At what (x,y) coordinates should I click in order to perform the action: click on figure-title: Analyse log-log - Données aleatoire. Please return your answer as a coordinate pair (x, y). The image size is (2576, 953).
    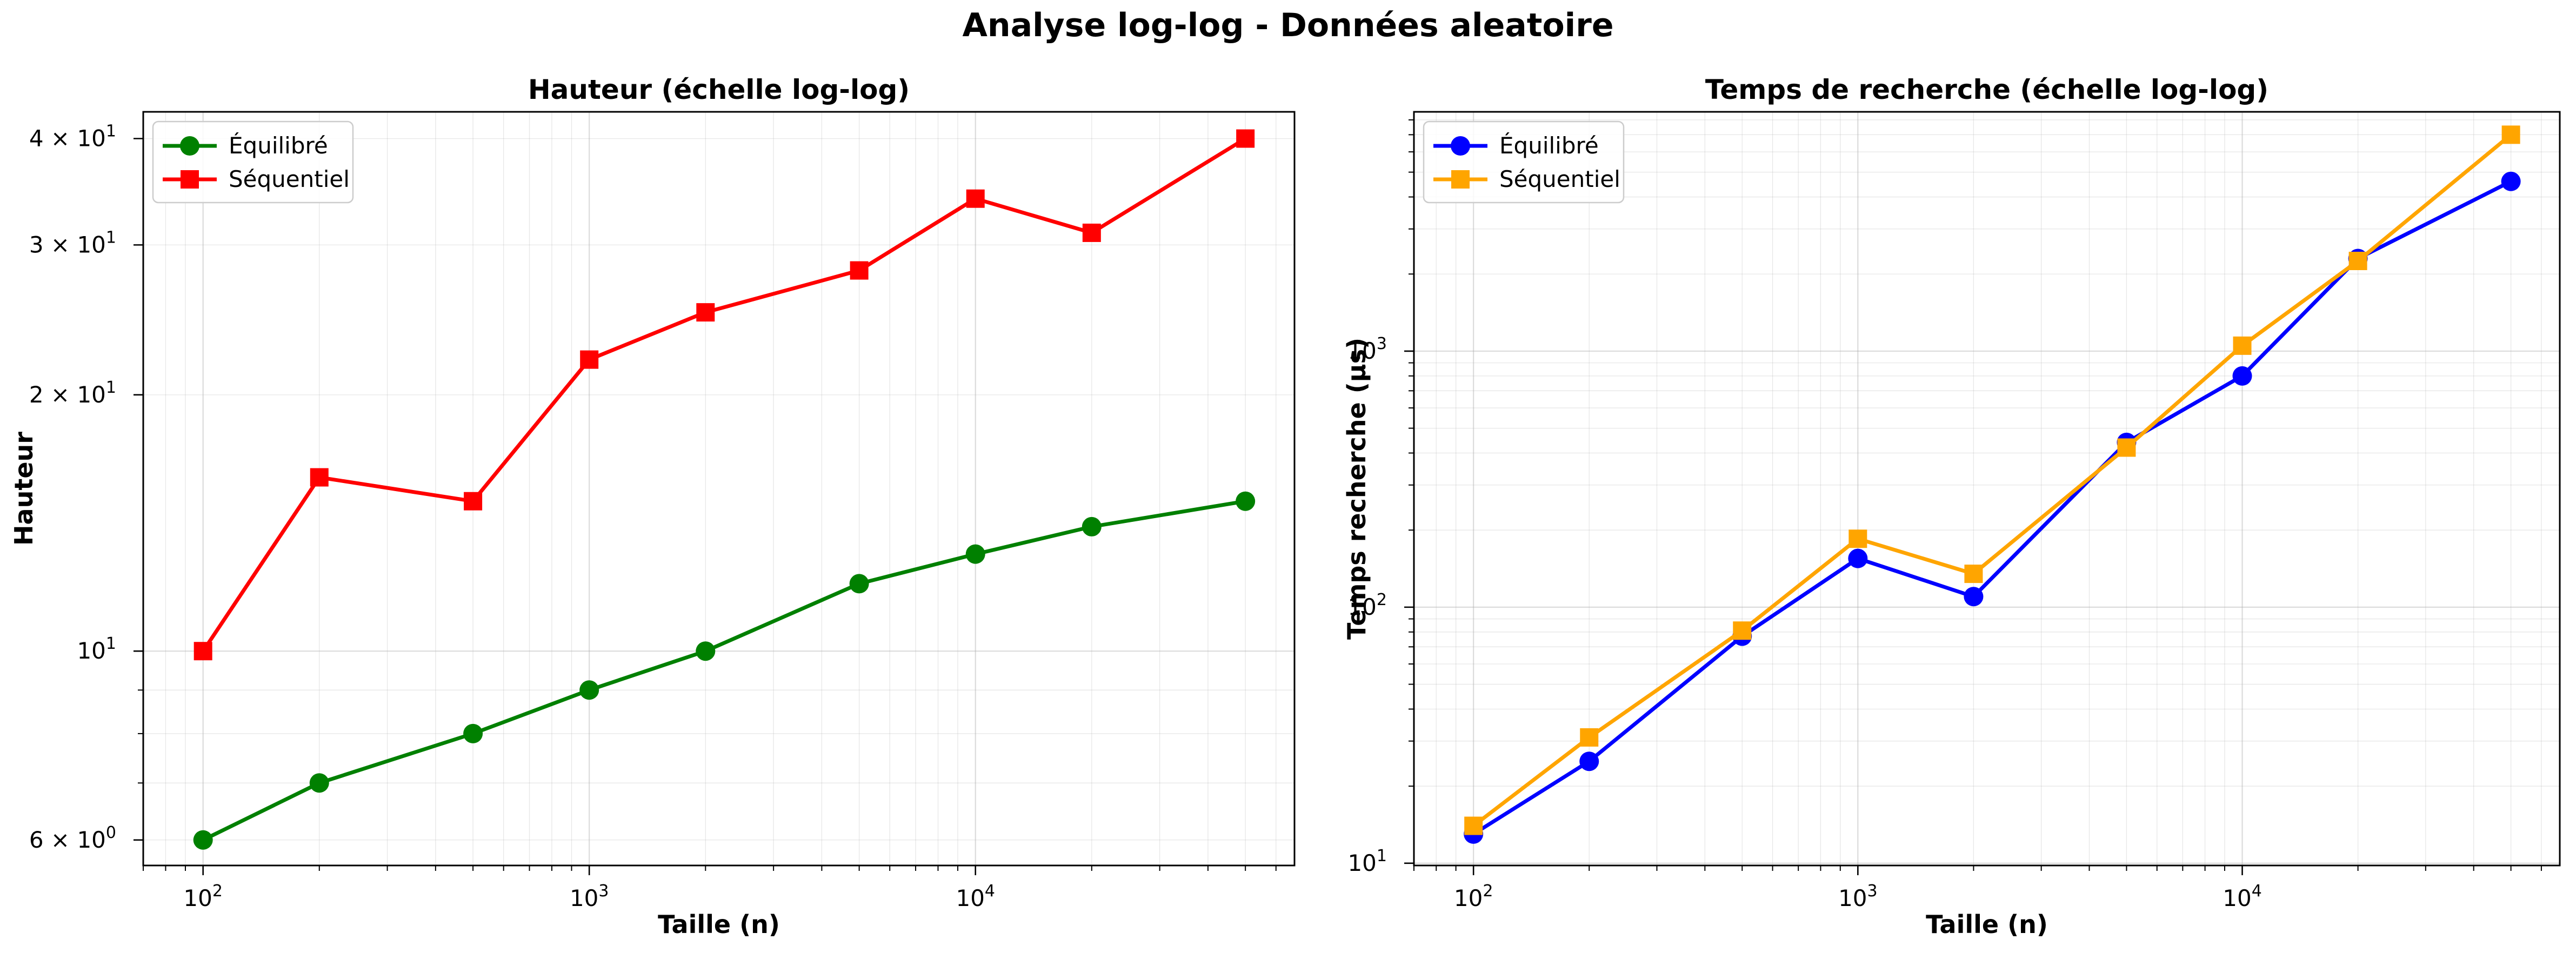
    Looking at the image, I should click on (1288, 25).